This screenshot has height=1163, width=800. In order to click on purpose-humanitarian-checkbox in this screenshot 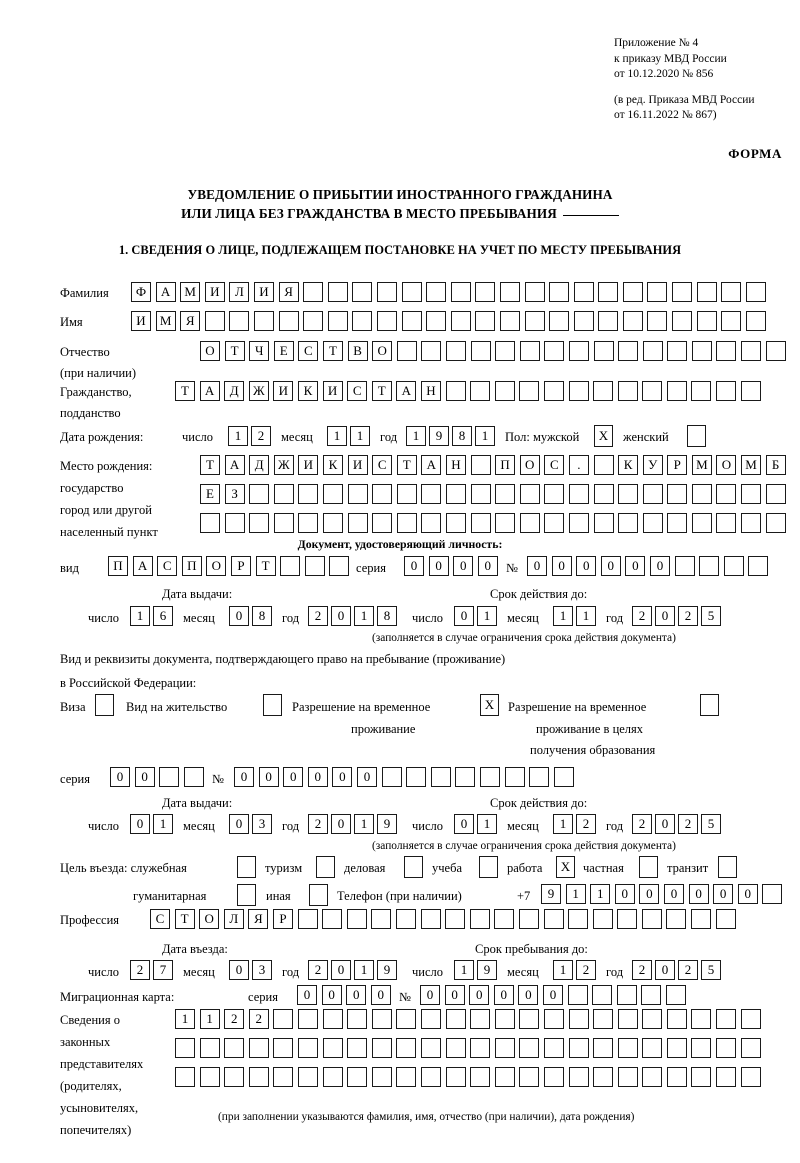, I will do `click(246, 895)`.